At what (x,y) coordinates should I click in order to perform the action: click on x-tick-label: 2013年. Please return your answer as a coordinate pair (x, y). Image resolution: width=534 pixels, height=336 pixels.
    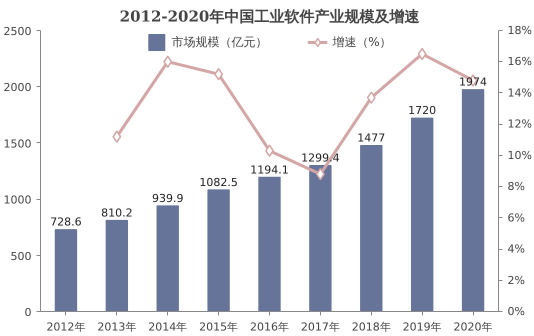
    Looking at the image, I should click on (116, 327).